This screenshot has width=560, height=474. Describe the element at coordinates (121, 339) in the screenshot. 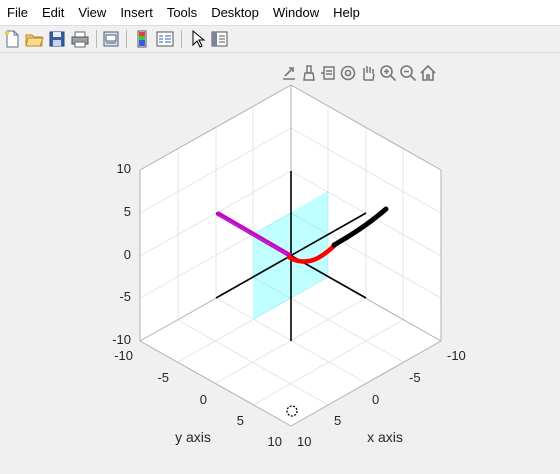

I see `z-tick-label: -10` at that location.